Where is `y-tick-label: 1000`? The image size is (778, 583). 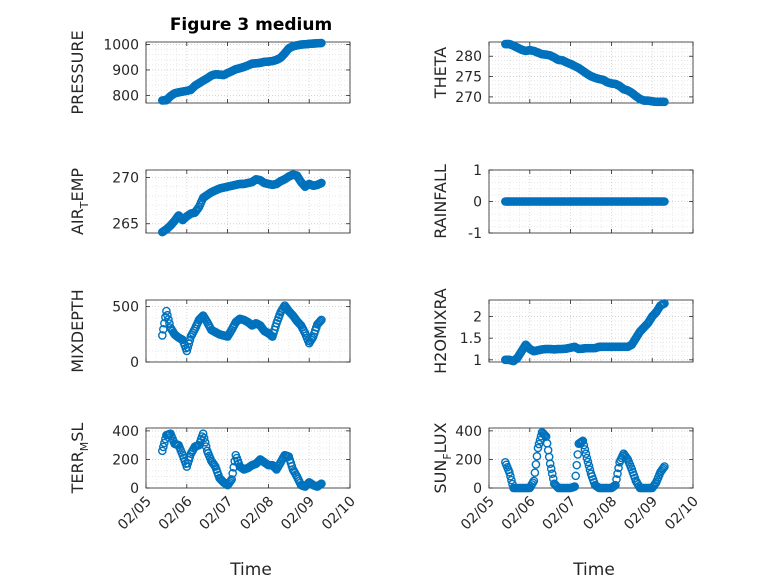
y-tick-label: 1000 is located at coordinates (121, 46).